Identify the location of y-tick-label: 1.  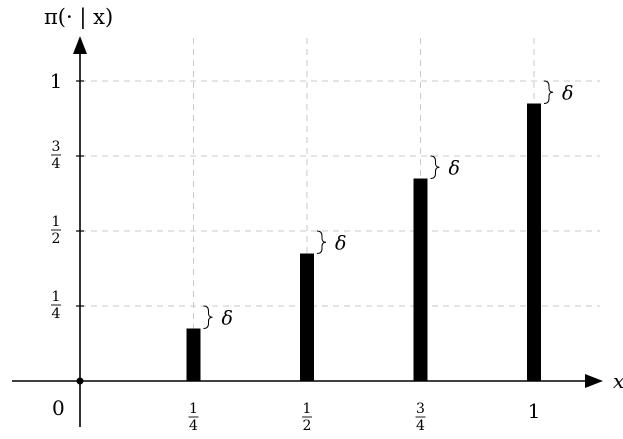
(56, 81).